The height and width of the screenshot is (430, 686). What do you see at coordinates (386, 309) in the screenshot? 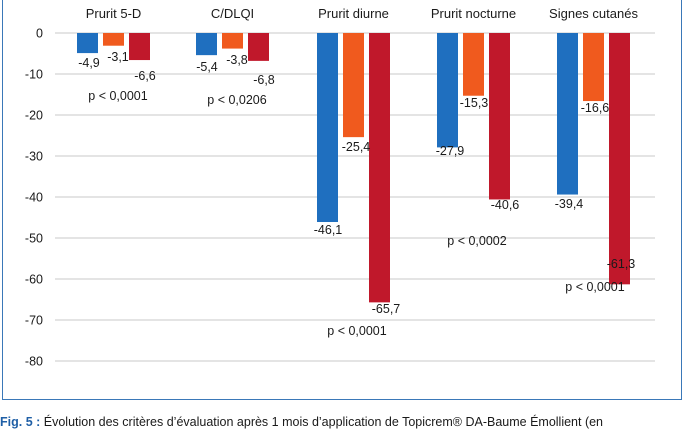
I see `data-label: -65,7` at bounding box center [386, 309].